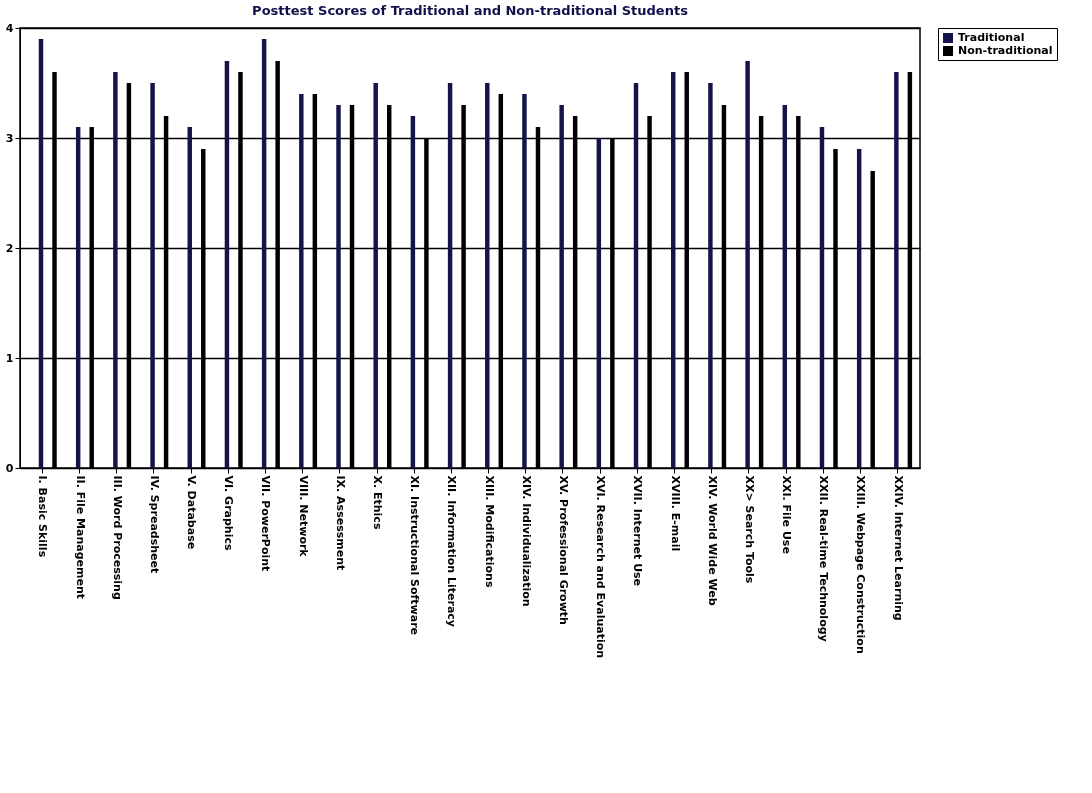  Describe the element at coordinates (861, 564) in the screenshot. I see `x-tick-label: XXIII. Webpage Construction` at that location.